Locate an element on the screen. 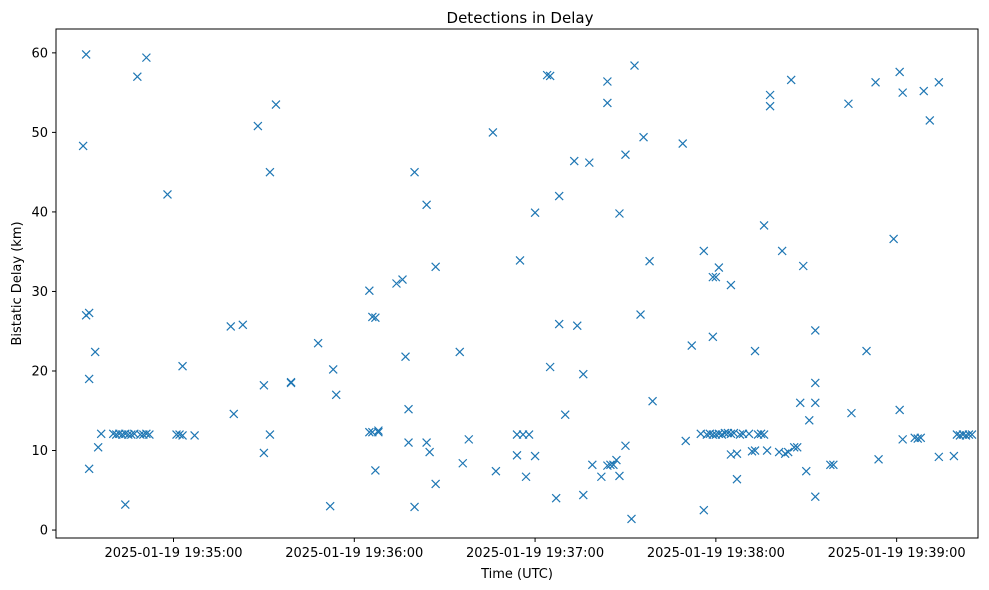  x-tick-label-0: 2025-01-19 19:35:00 is located at coordinates (173, 553).